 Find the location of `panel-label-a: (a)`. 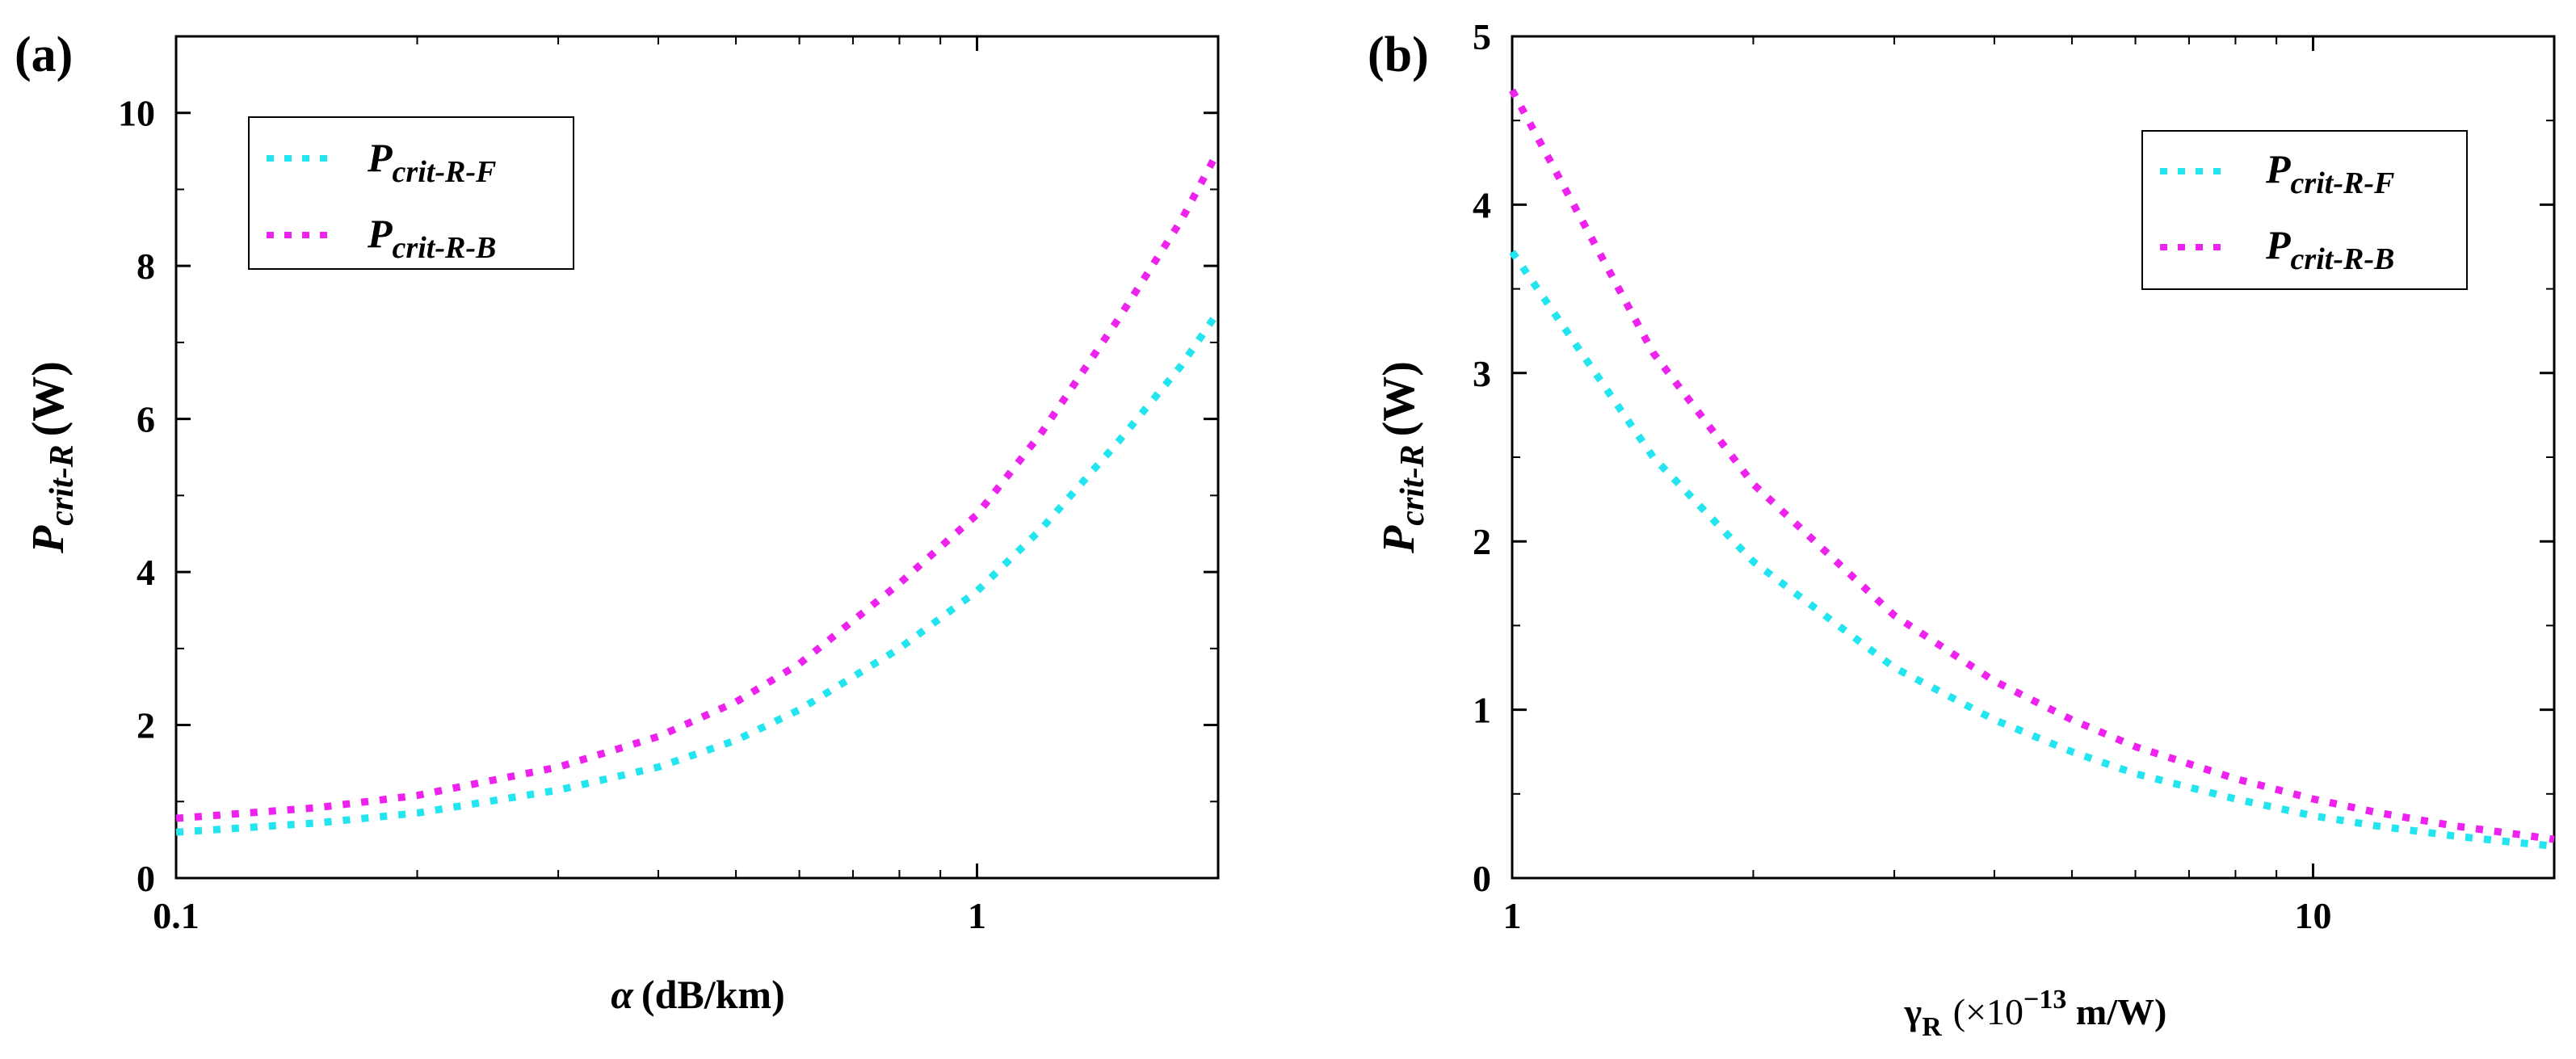

panel-label-a: (a) is located at coordinates (44, 54).